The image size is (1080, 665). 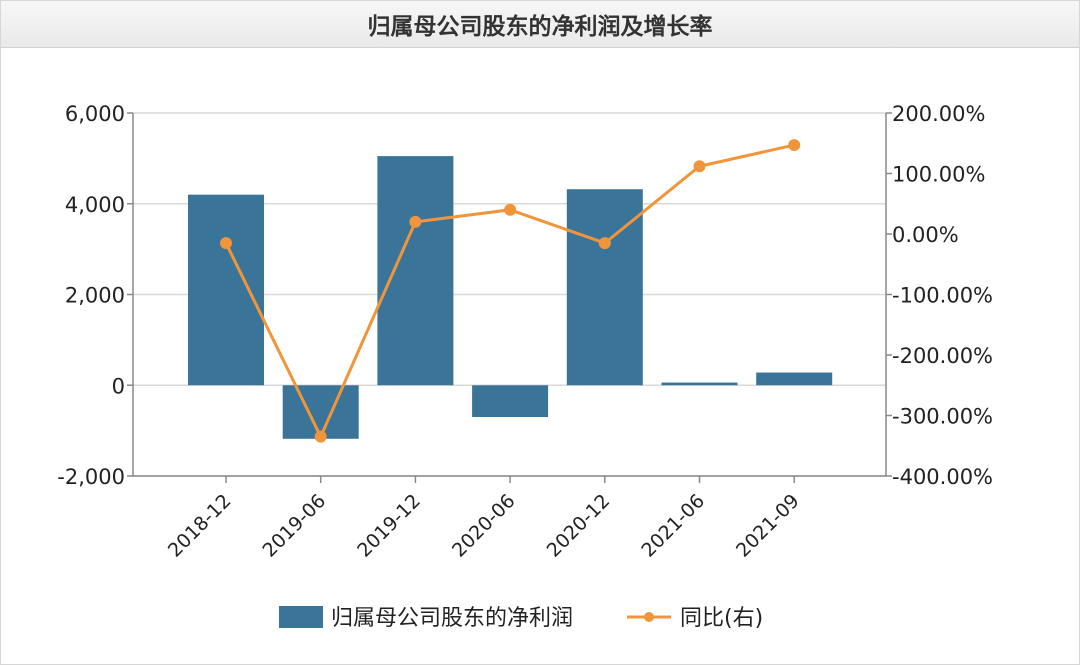 I want to click on x-tick-label: 2020-06, so click(x=484, y=526).